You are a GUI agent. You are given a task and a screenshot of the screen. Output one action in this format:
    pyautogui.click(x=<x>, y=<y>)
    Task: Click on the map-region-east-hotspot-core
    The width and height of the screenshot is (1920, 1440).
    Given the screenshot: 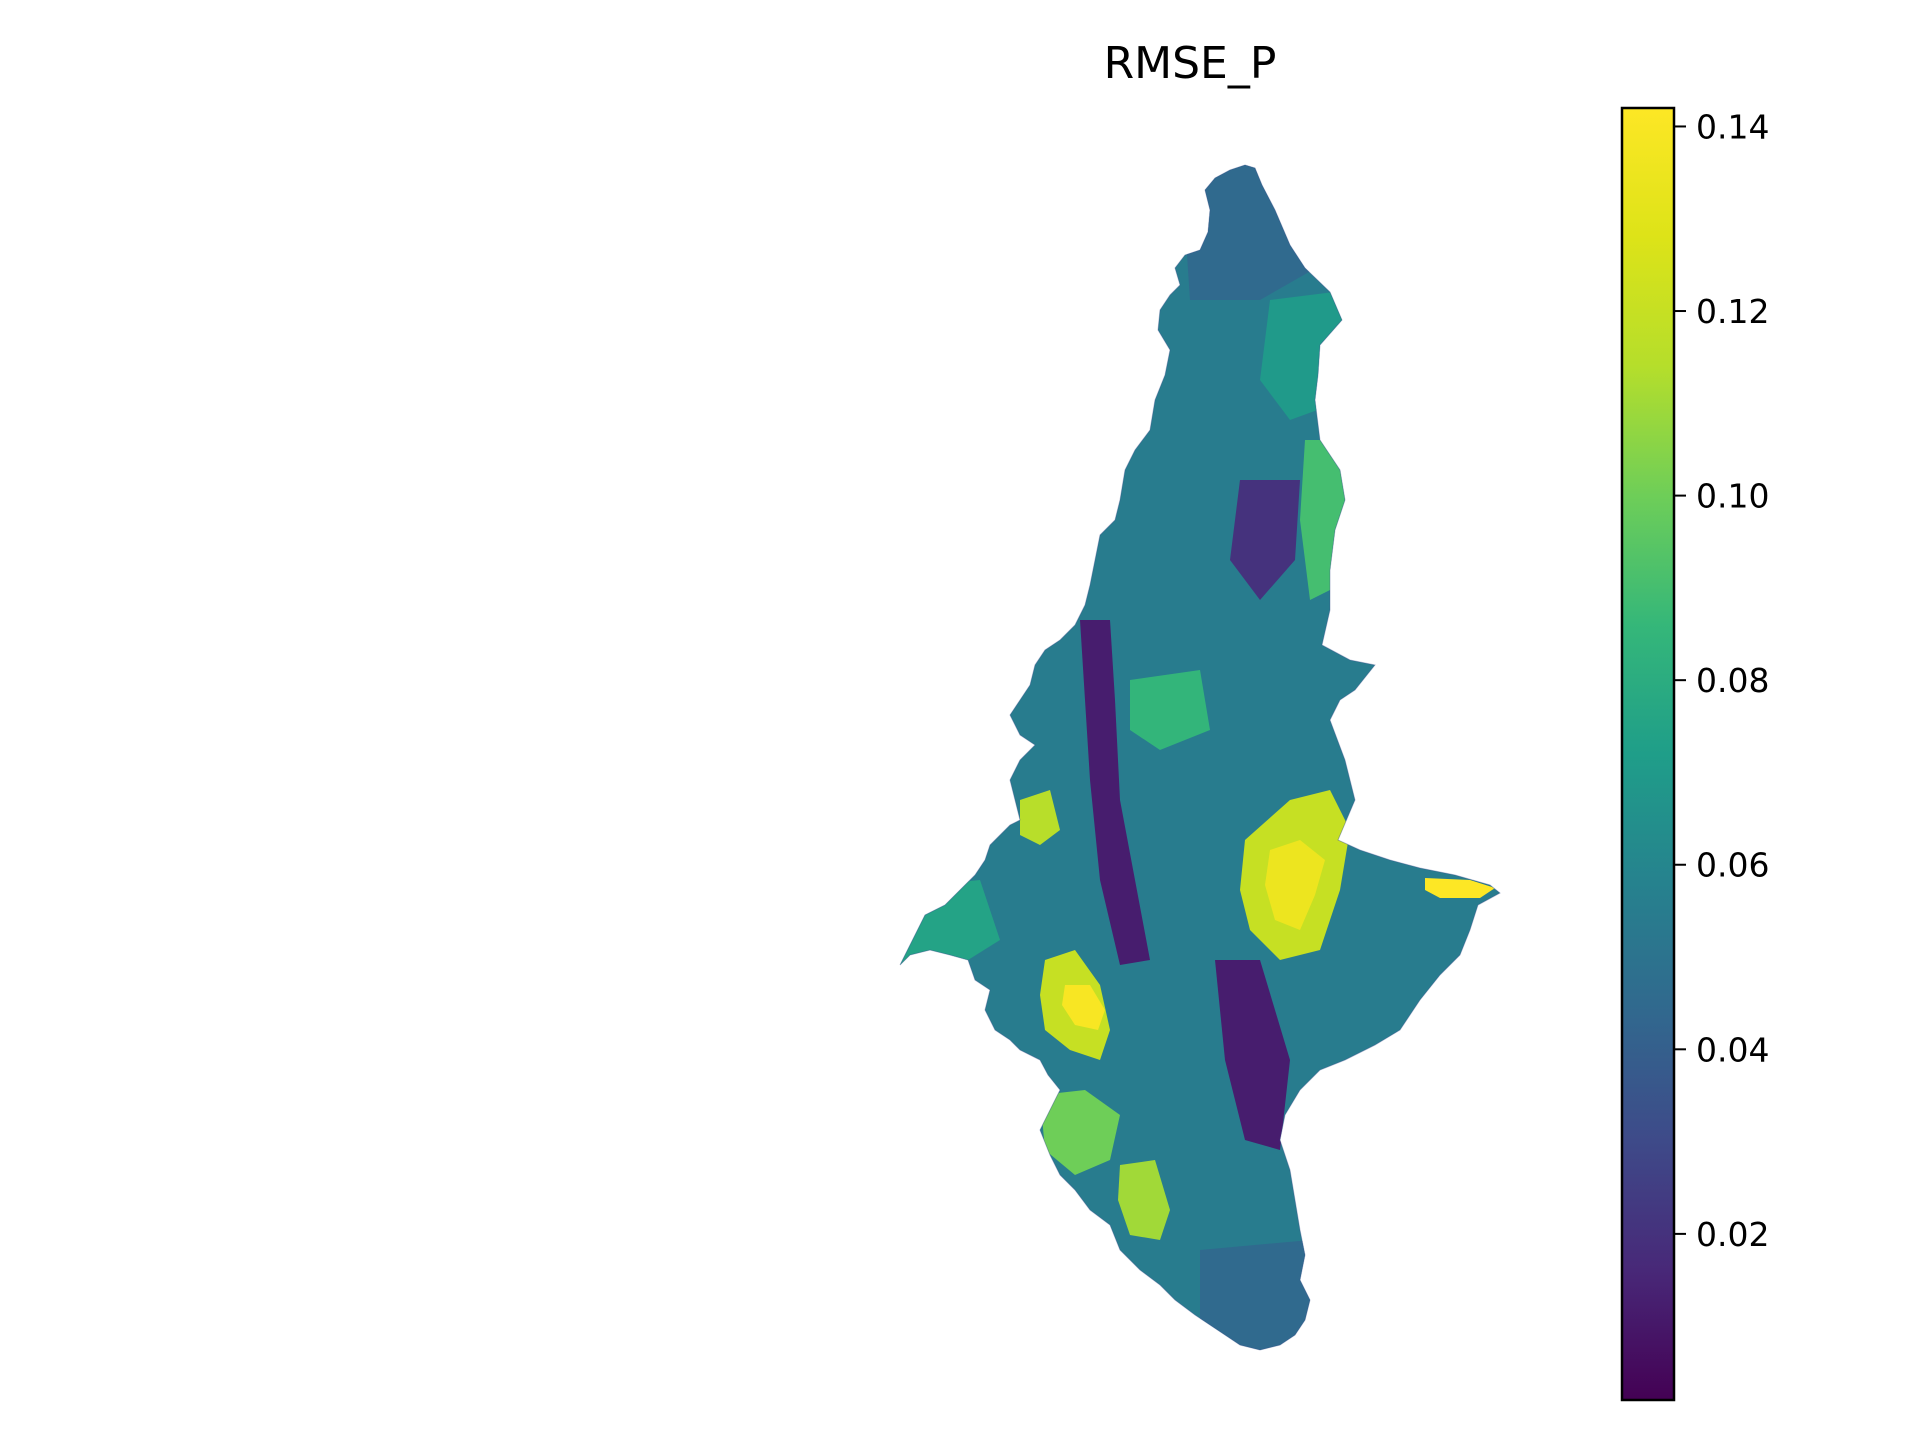 What is the action you would take?
    pyautogui.click(x=1295, y=885)
    